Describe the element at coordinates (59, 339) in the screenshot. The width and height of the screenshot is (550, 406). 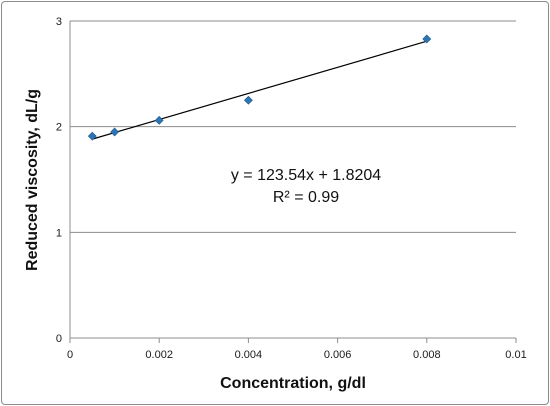
I see `y-tick-label-0: 0` at that location.